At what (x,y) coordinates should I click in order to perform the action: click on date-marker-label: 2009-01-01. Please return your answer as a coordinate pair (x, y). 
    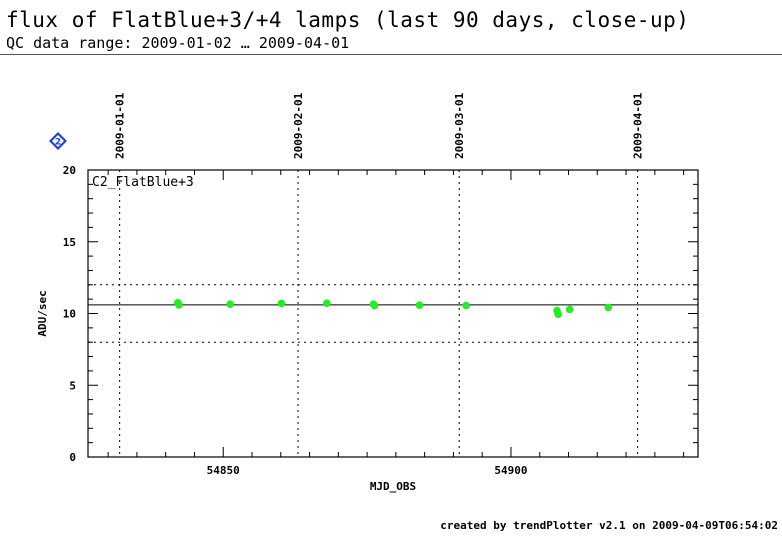
    Looking at the image, I should click on (120, 125).